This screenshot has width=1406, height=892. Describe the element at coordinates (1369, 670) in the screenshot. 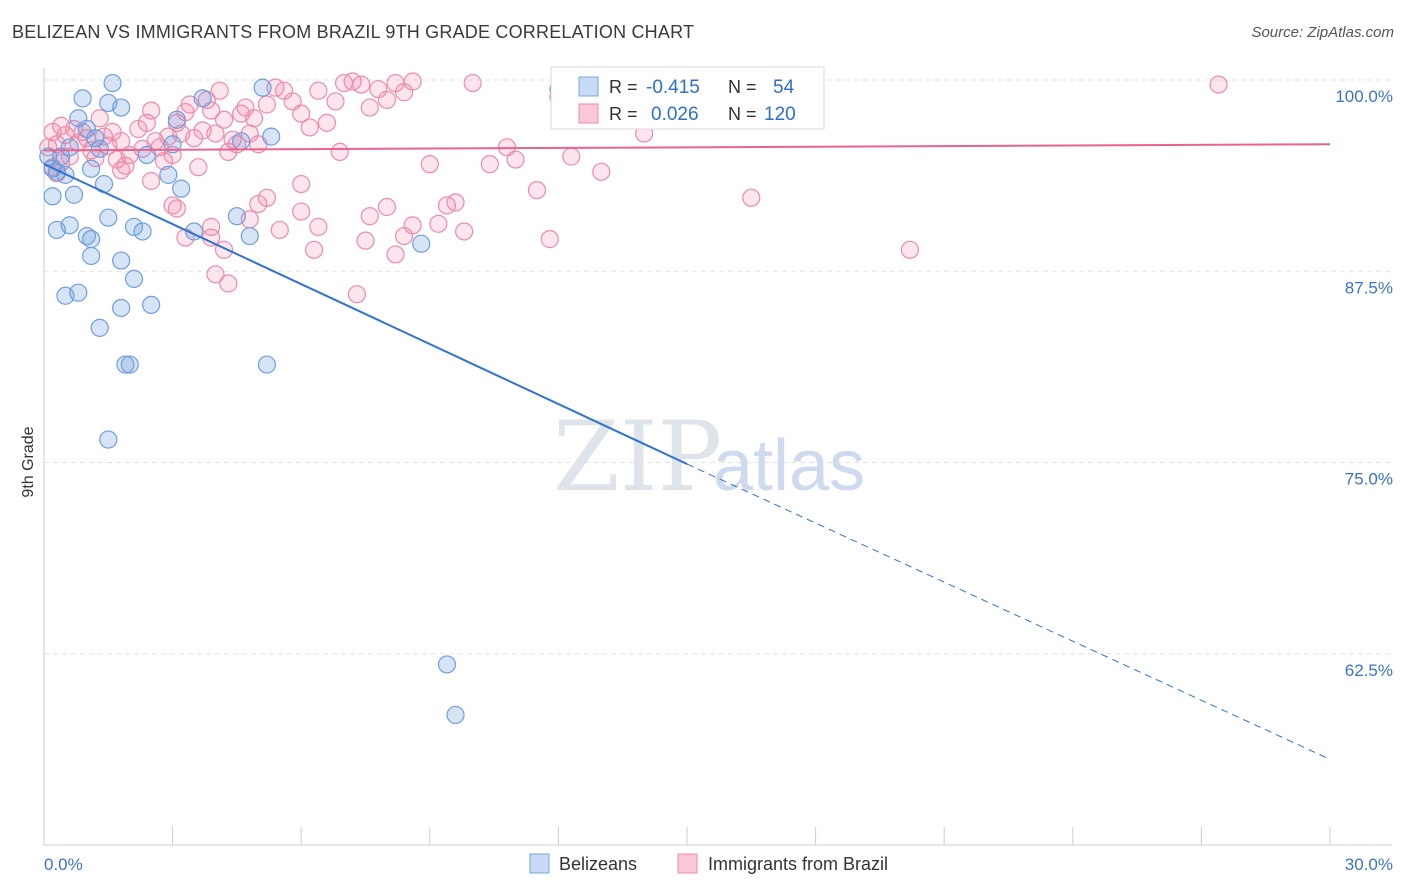

I see `y-tick-label-3: 62.5%` at that location.